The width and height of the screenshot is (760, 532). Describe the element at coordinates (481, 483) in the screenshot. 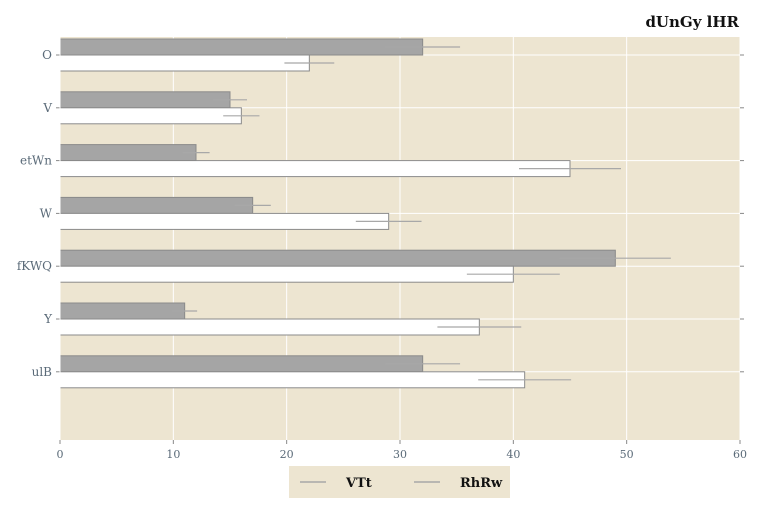

I see `legend-label-series-2: RhRw` at that location.